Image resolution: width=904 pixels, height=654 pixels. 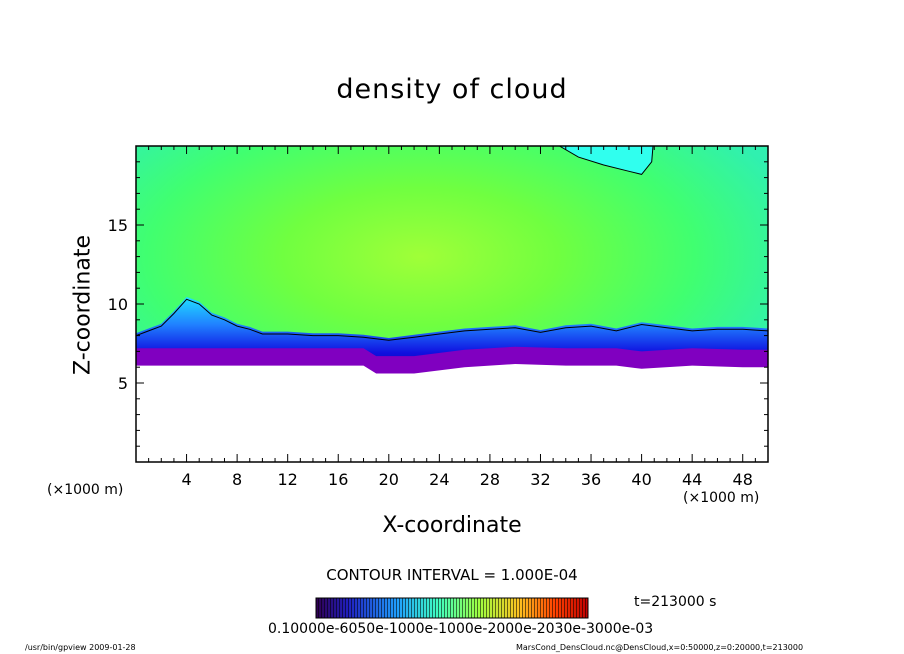 I want to click on contour-line, so click(x=452, y=319).